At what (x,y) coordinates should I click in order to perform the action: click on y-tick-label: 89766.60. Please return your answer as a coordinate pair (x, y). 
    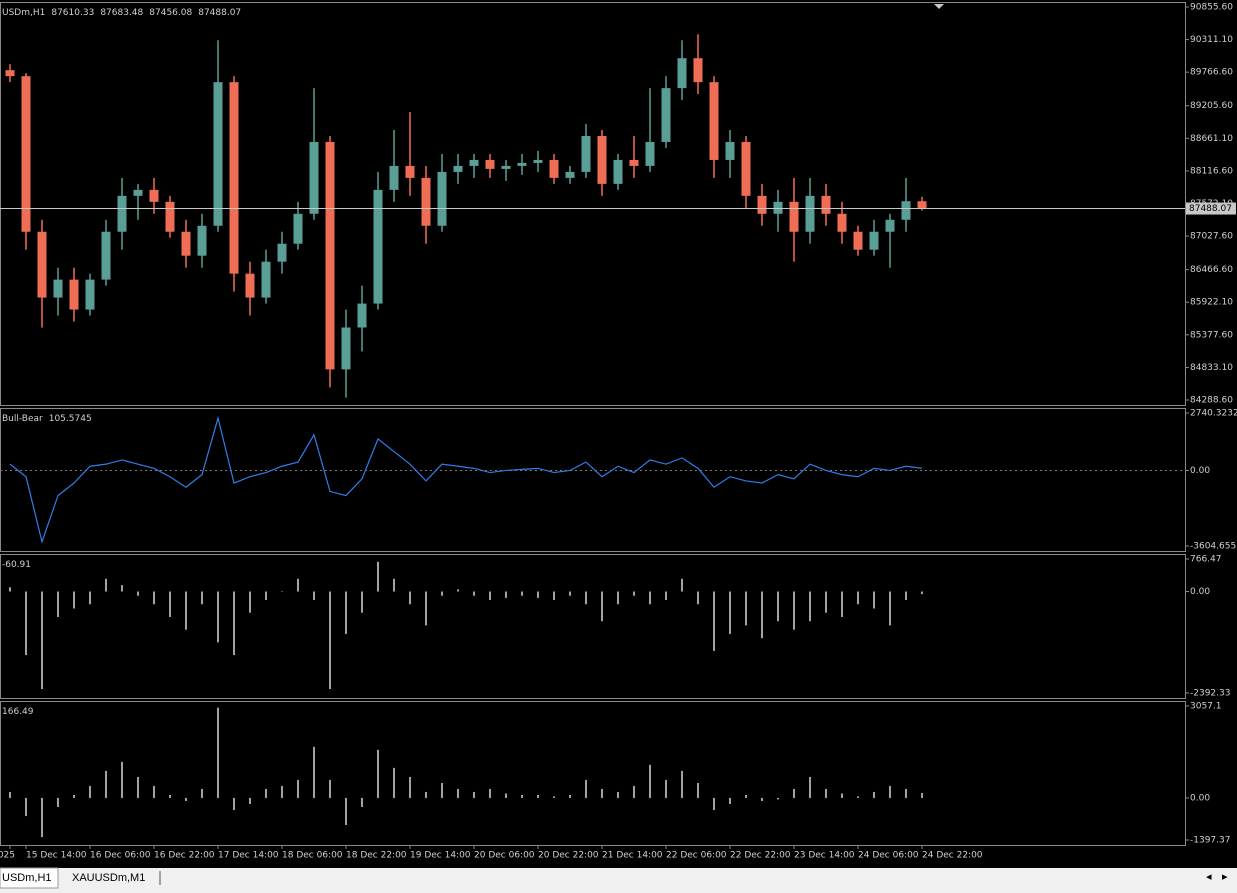
    Looking at the image, I should click on (1211, 73).